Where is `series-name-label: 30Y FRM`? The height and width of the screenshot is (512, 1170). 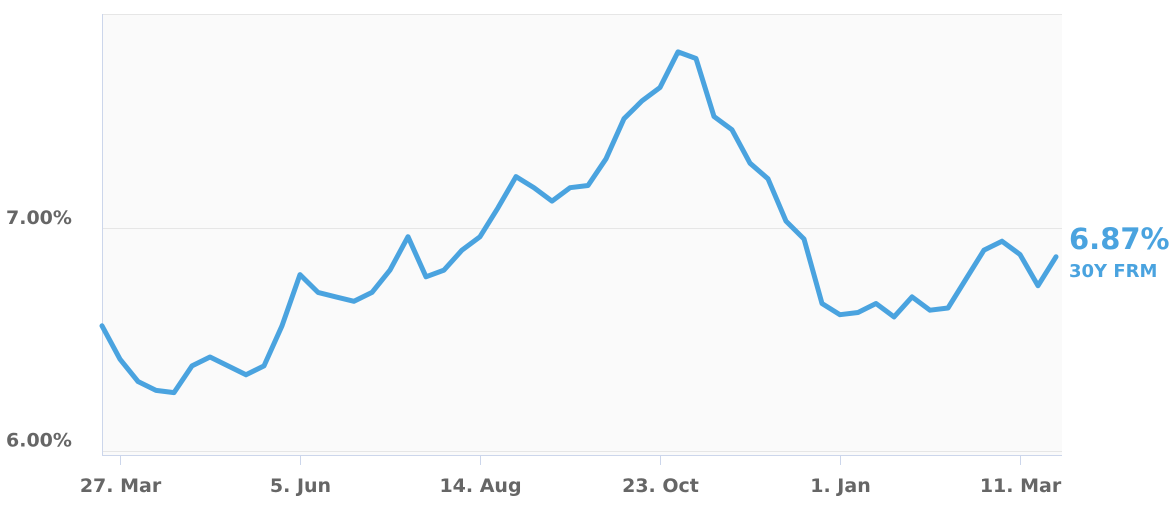
series-name-label: 30Y FRM is located at coordinates (1113, 271).